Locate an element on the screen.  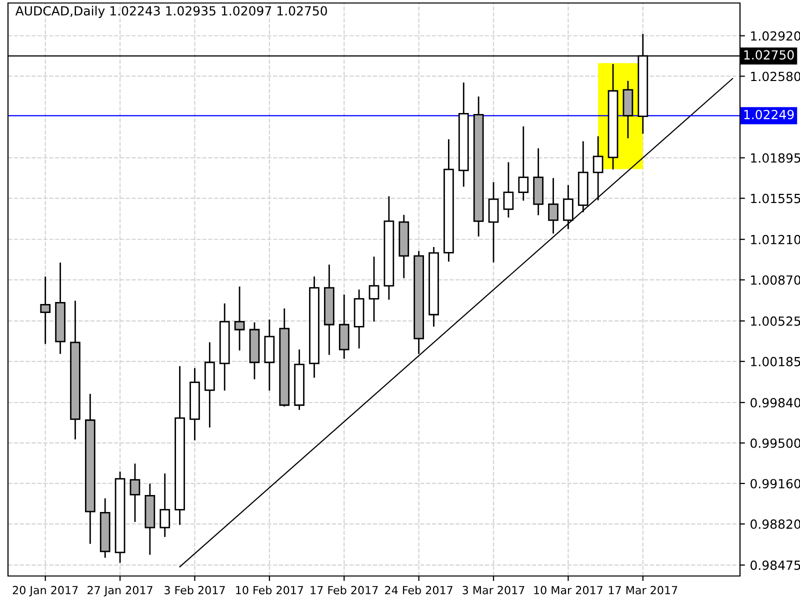
x-tick-label: 24 Feb 2017 is located at coordinates (418, 590).